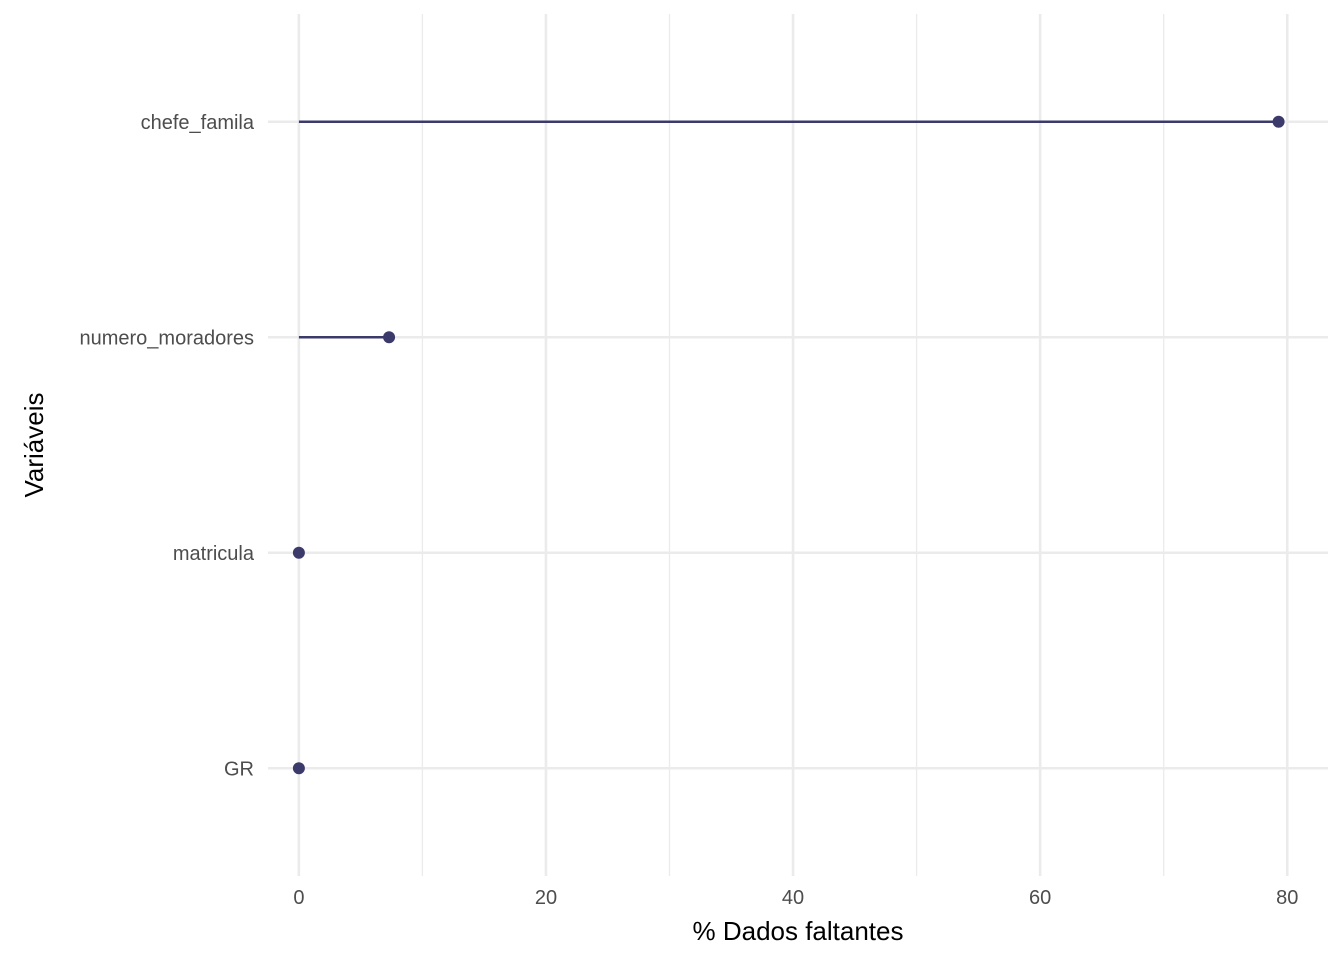  I want to click on x-tick-label: 20, so click(546, 898).